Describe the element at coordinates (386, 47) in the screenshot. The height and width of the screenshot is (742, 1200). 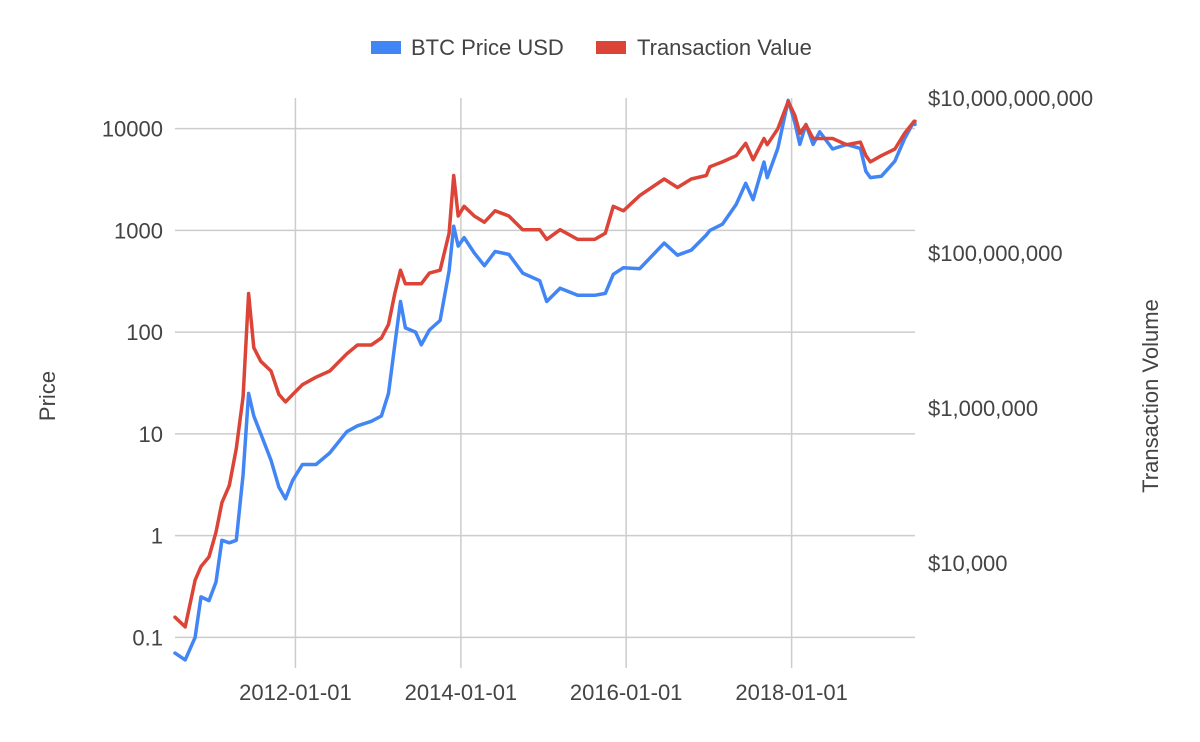
I see `legend-swatch-btc-price` at that location.